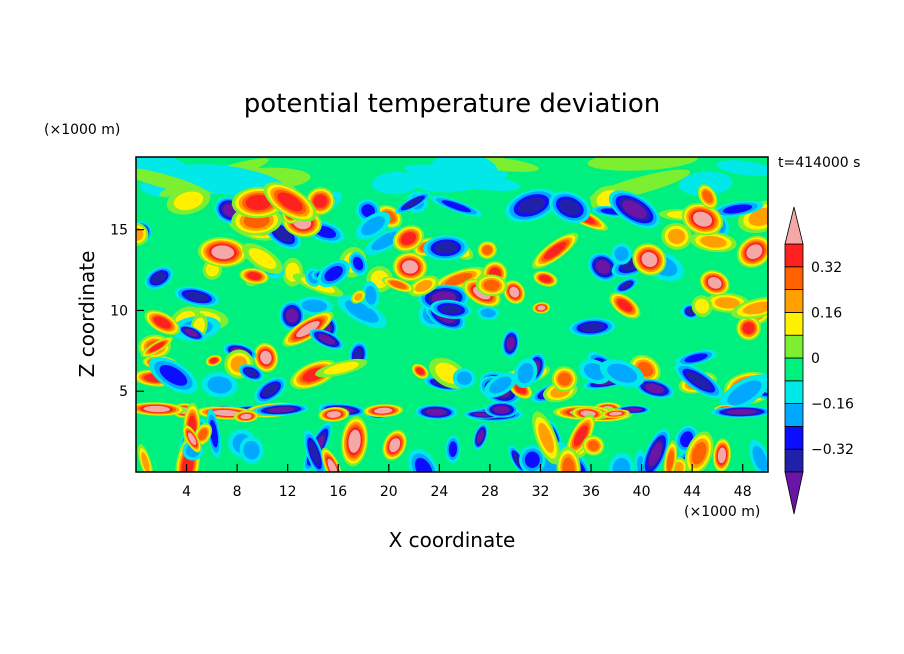 This screenshot has width=904, height=654. Describe the element at coordinates (82, 130) in the screenshot. I see `y-unit-label: (×1000 m)` at that location.